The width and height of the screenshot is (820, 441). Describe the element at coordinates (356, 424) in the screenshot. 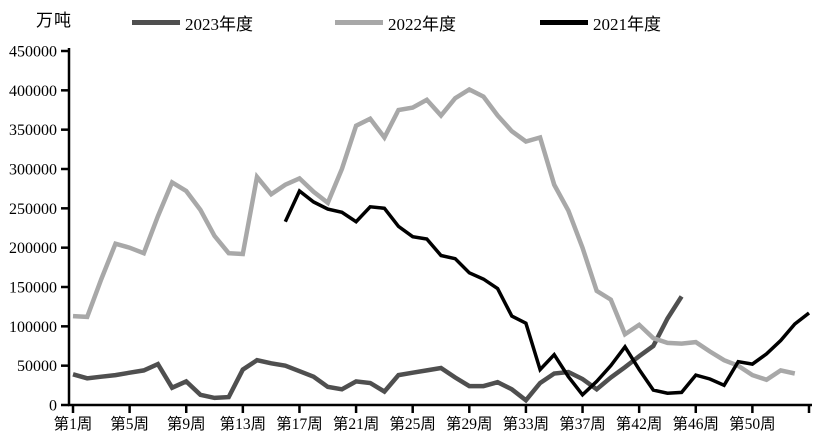

I see `x-tick-label: 第21周` at that location.